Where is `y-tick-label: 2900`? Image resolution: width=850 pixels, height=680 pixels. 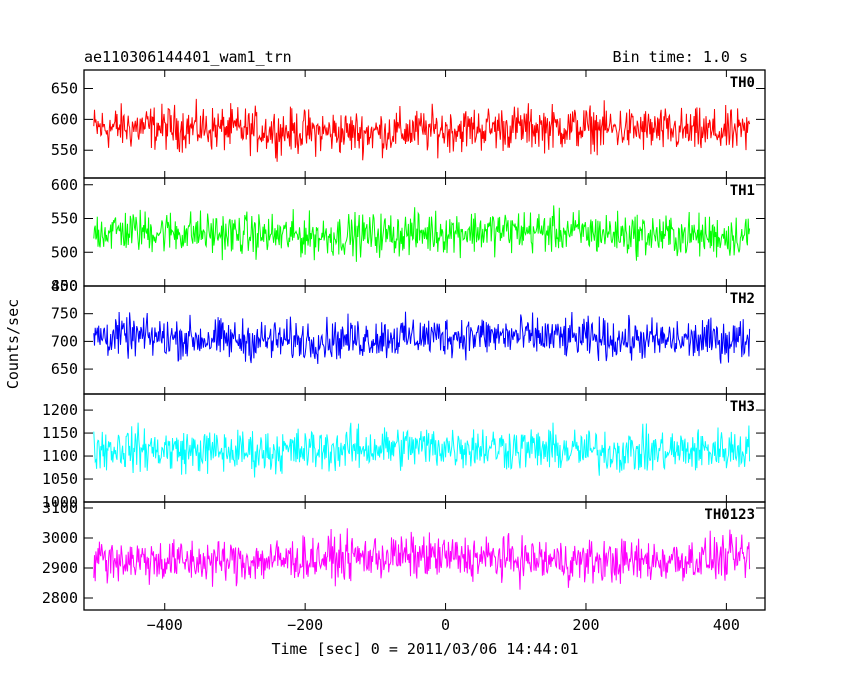 y-tick-label: 2900 is located at coordinates (60, 568).